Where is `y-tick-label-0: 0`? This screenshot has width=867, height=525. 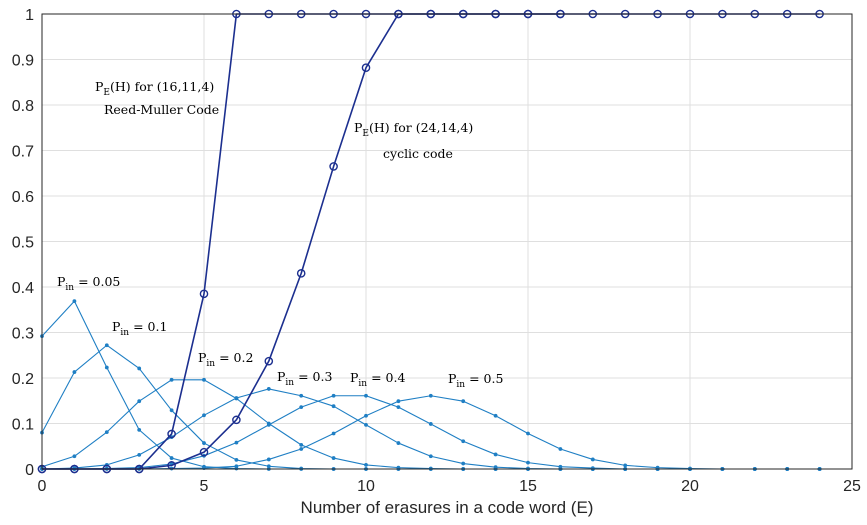
y-tick-label-0: 0 is located at coordinates (29, 470).